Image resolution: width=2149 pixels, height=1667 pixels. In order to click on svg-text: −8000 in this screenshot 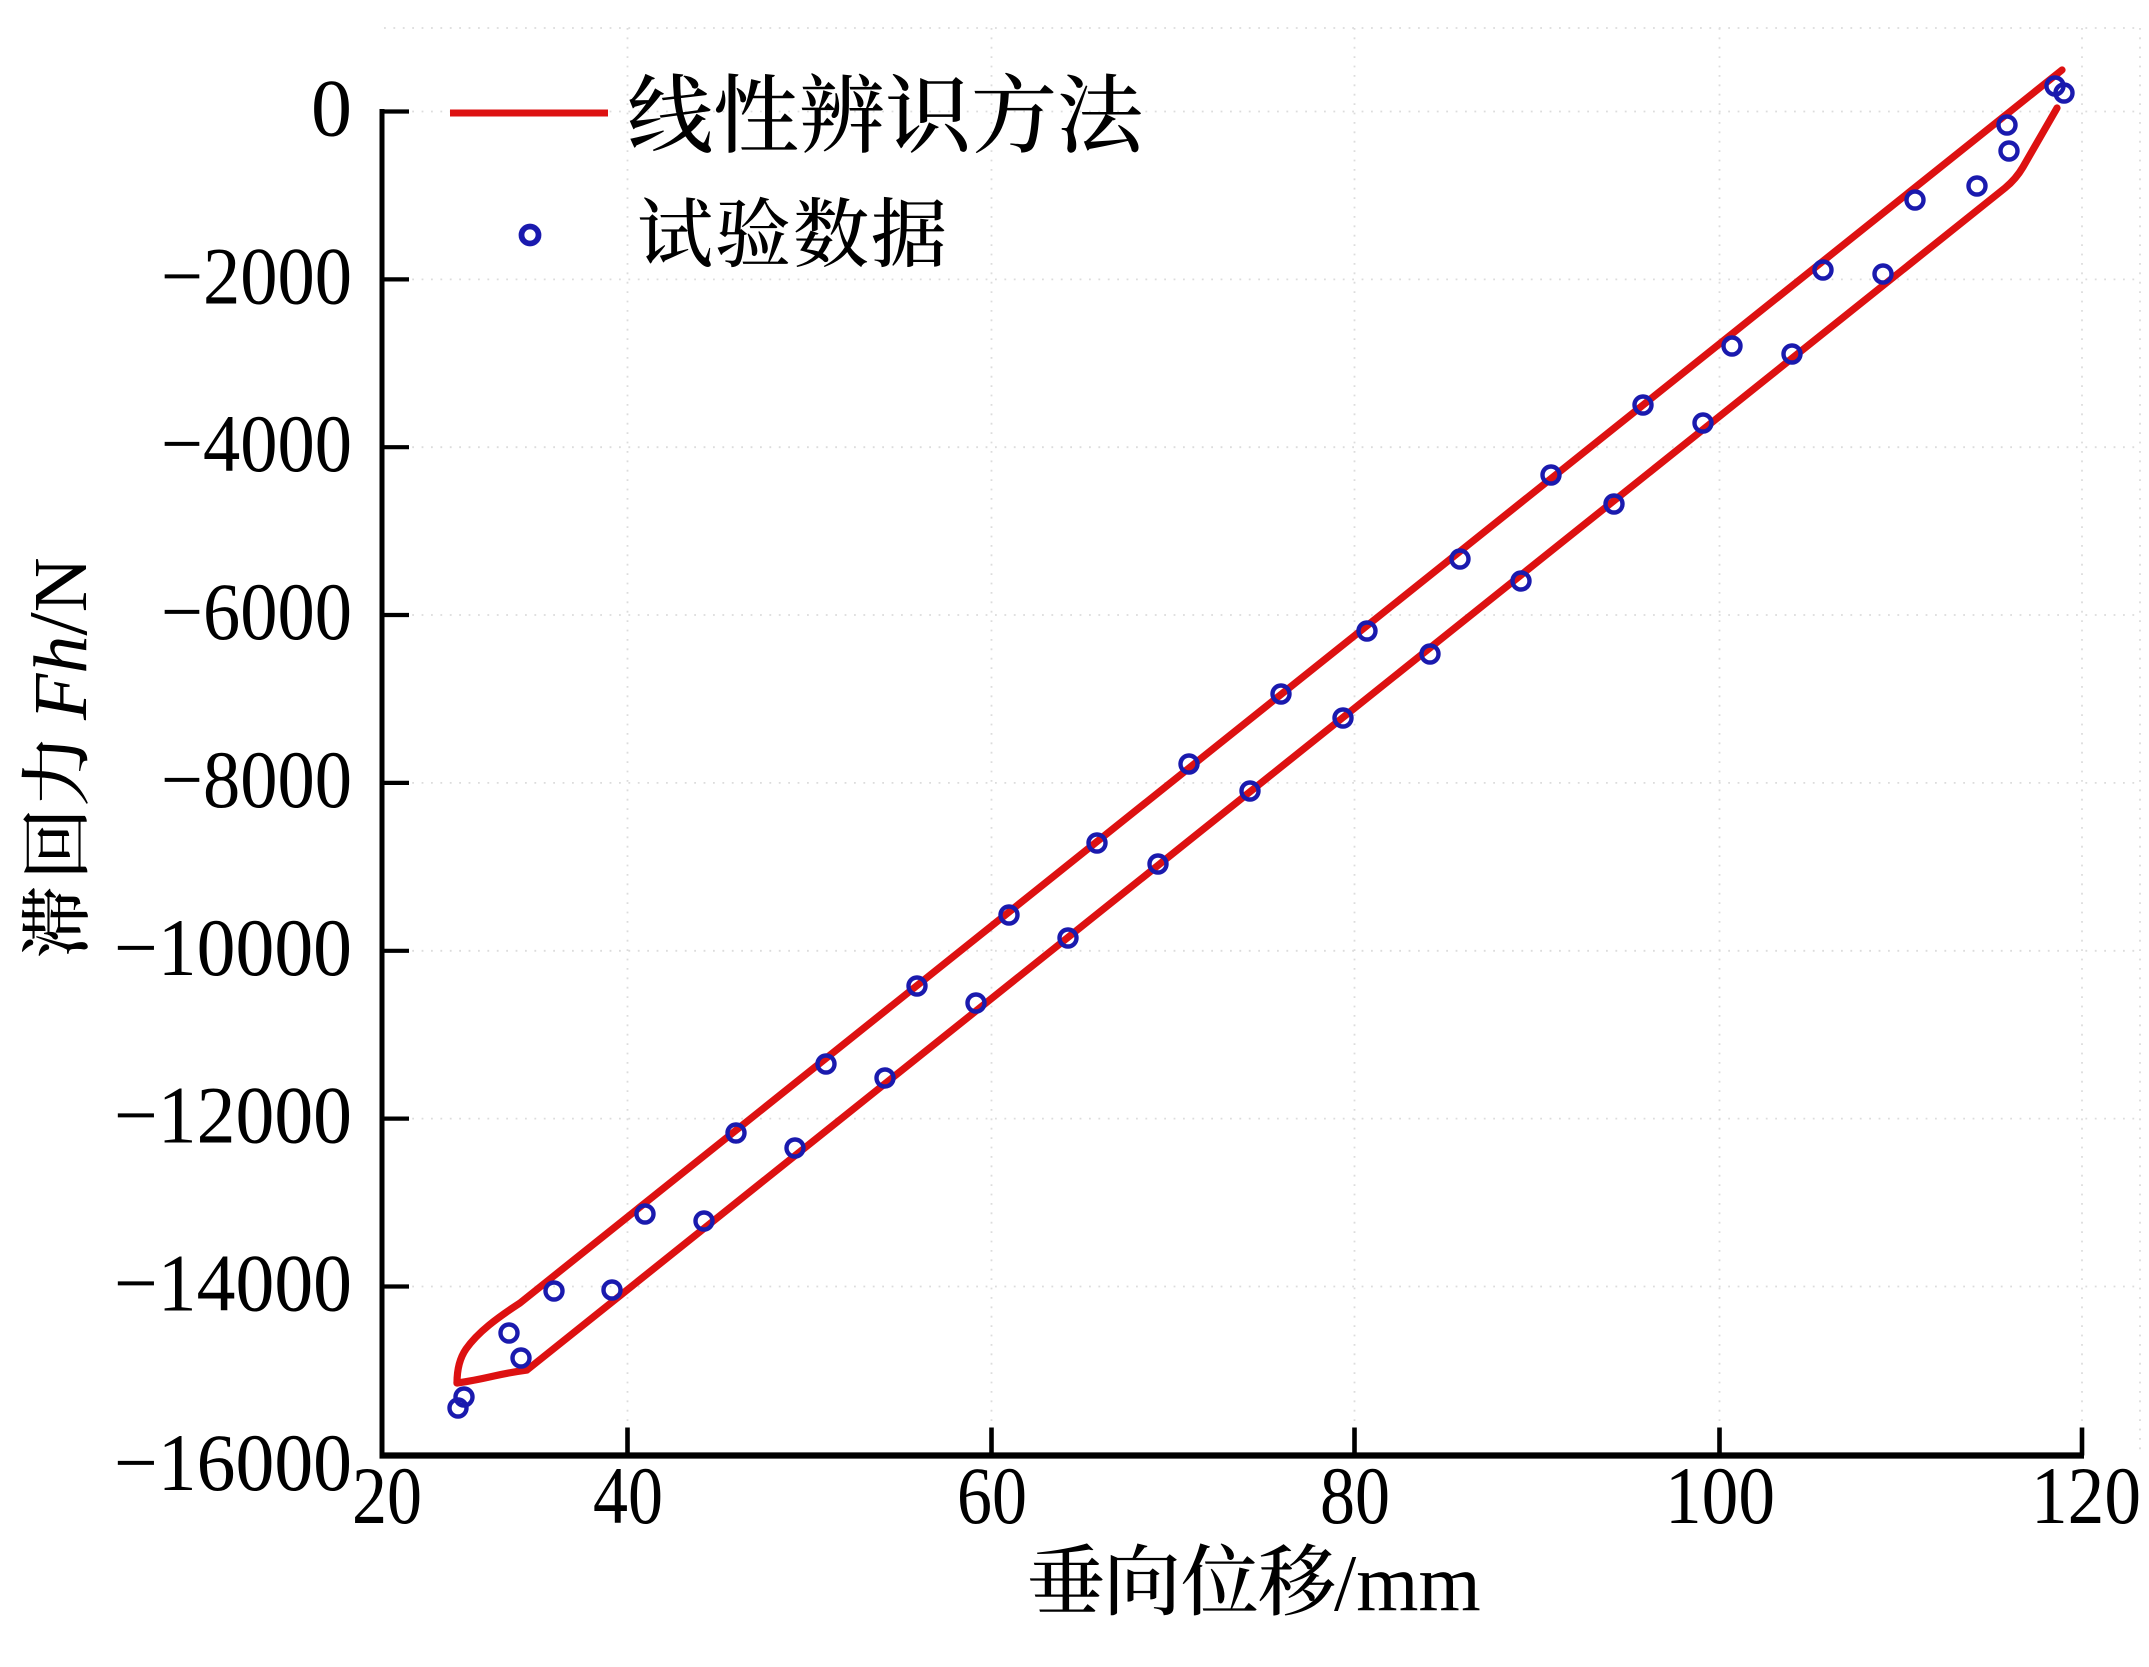, I will do `click(256, 779)`.